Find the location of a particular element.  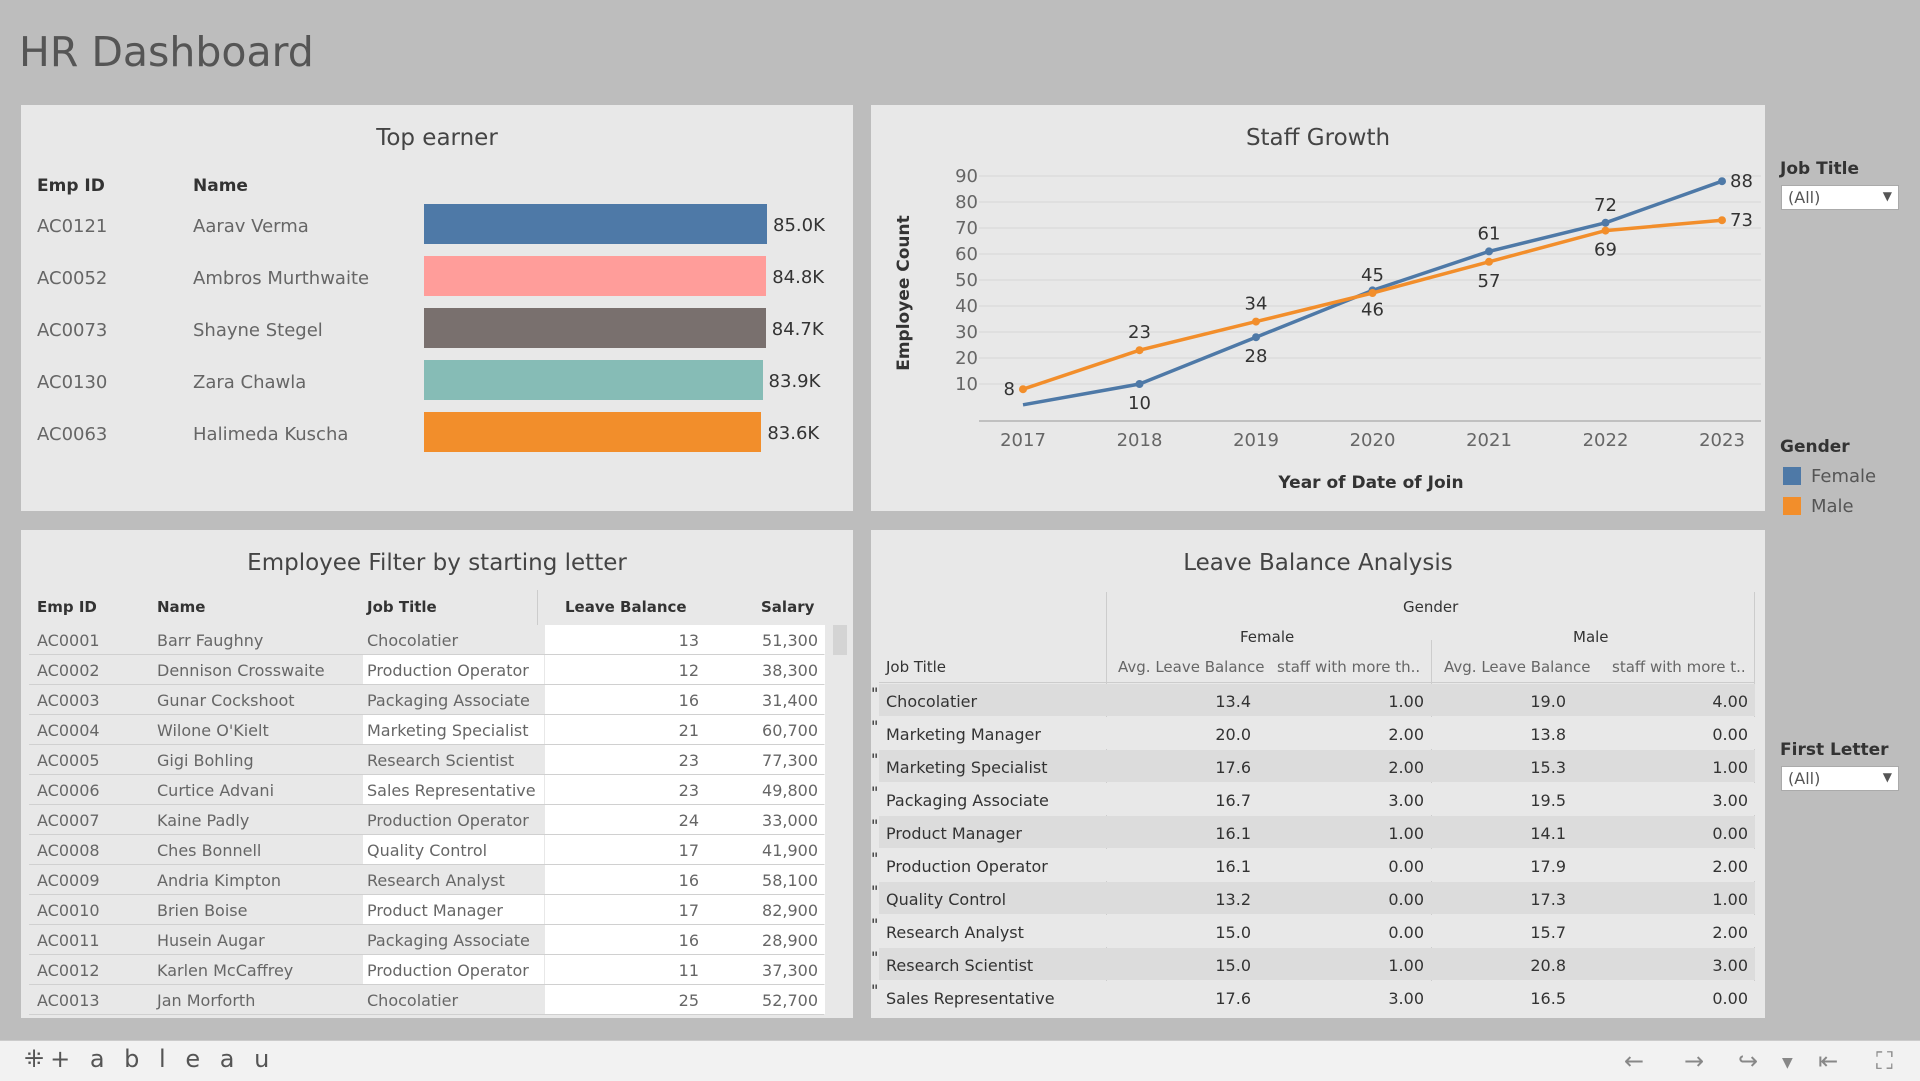

tableau-logo: ⁜+ a b l e a u is located at coordinates (149, 1059).